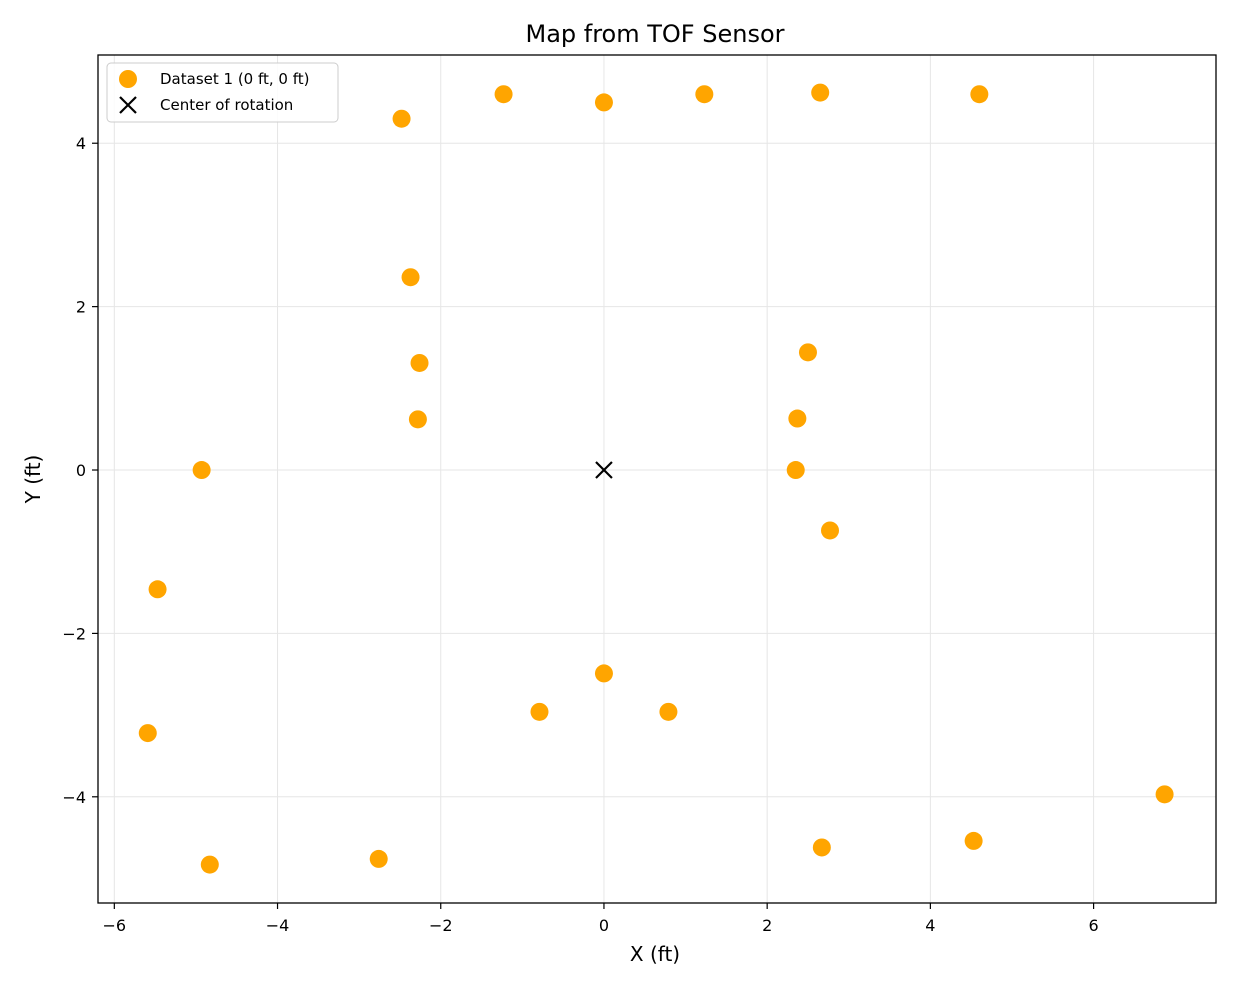 The height and width of the screenshot is (1004, 1246). What do you see at coordinates (115, 925) in the screenshot?
I see `x-tick-label: −6` at bounding box center [115, 925].